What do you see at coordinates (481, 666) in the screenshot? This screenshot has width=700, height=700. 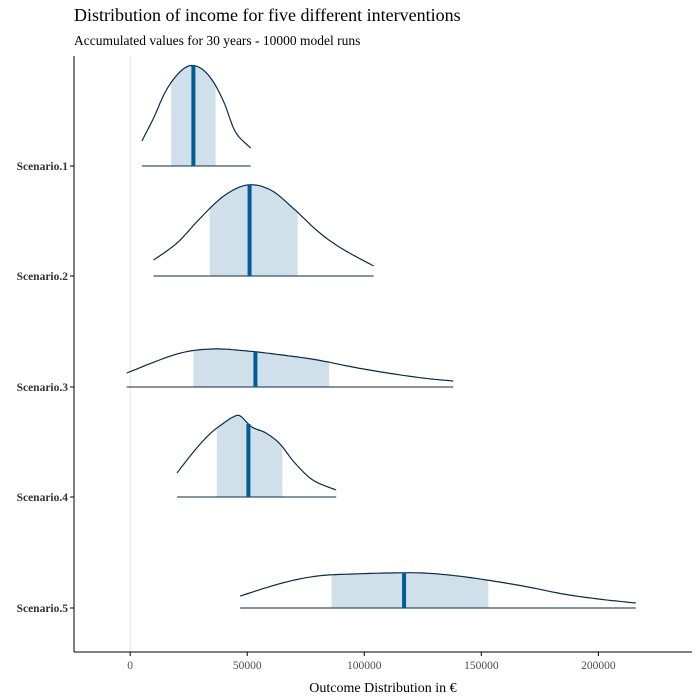 I see `x-tick-label: 150000` at bounding box center [481, 666].